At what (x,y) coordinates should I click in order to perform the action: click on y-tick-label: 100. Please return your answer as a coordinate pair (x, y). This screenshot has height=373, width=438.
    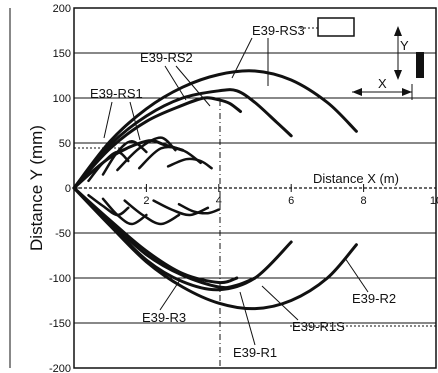
    Looking at the image, I should click on (62, 99).